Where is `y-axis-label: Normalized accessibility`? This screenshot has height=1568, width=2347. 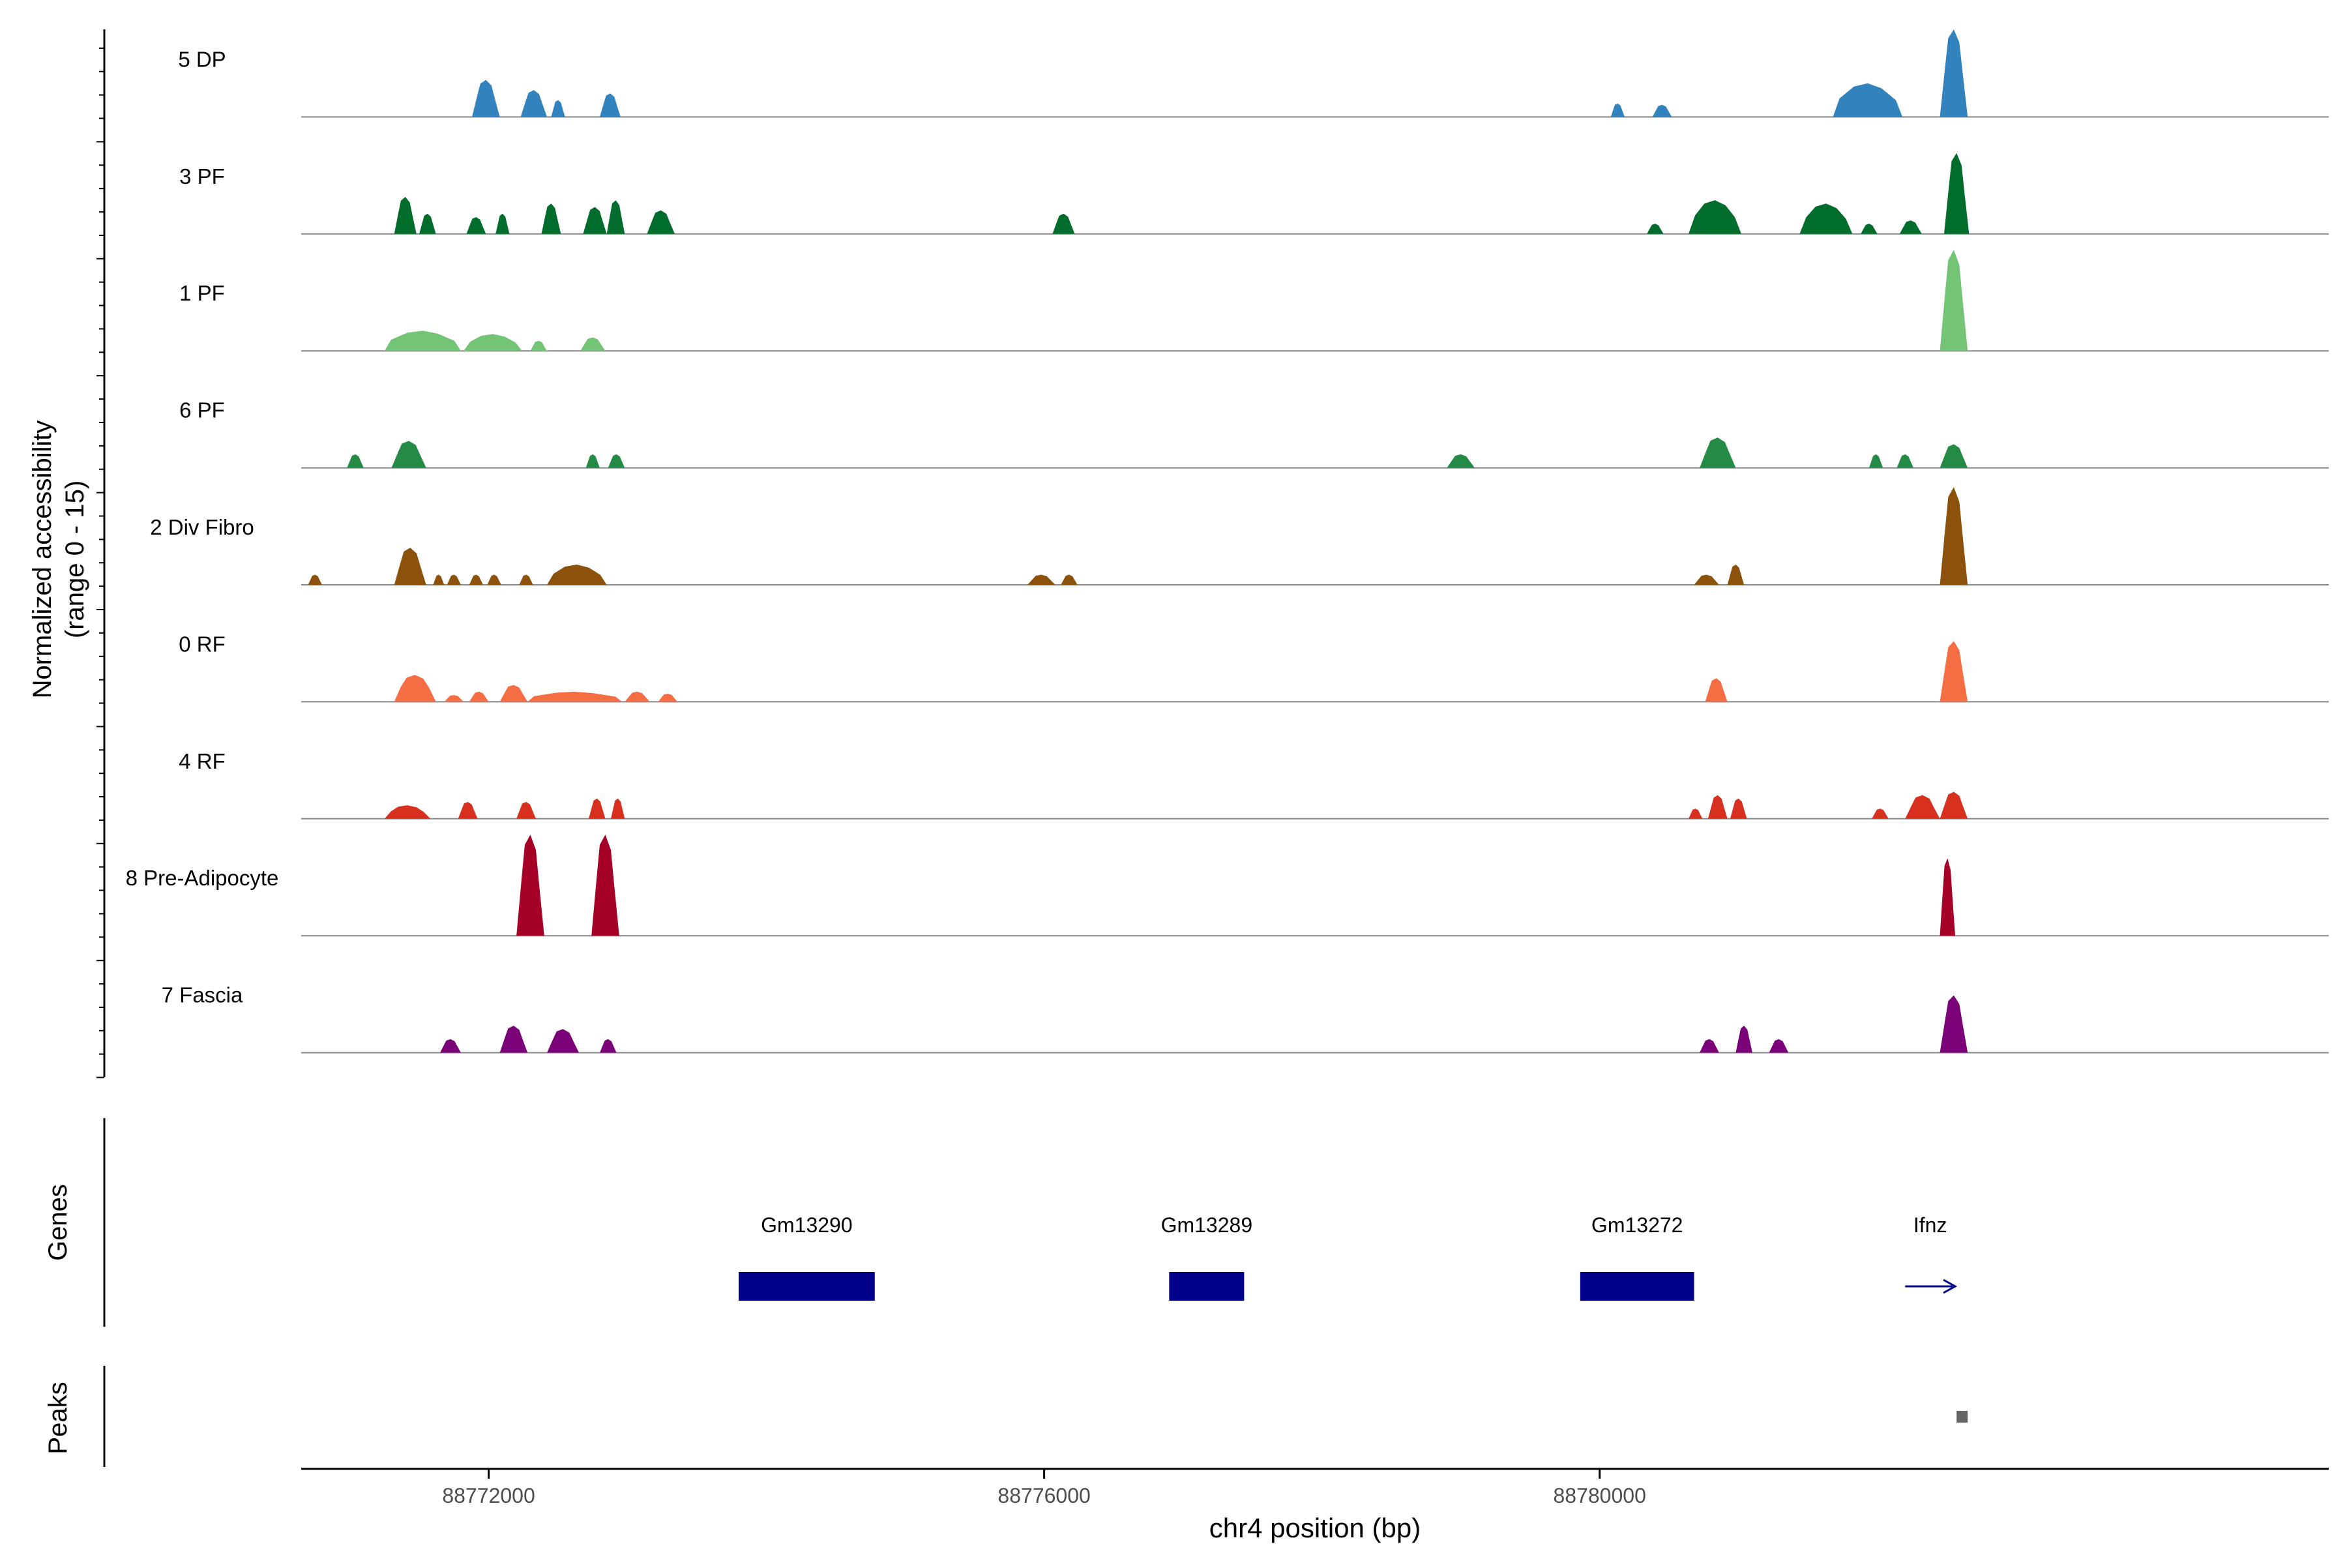 y-axis-label: Normalized accessibility is located at coordinates (42, 560).